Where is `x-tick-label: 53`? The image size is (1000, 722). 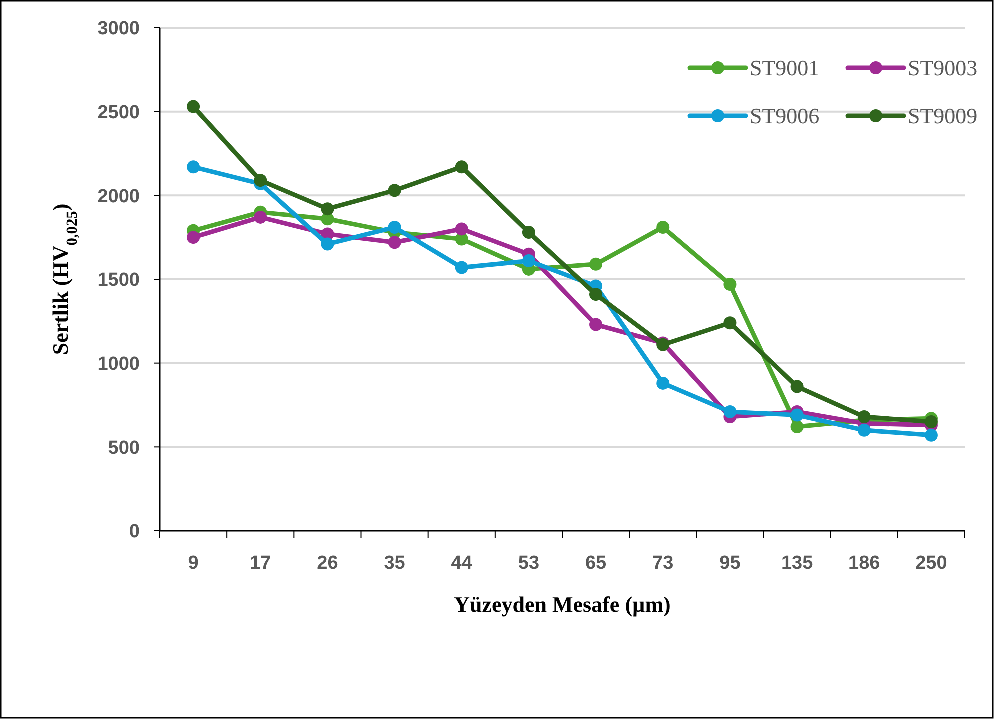
x-tick-label: 53 is located at coordinates (529, 563).